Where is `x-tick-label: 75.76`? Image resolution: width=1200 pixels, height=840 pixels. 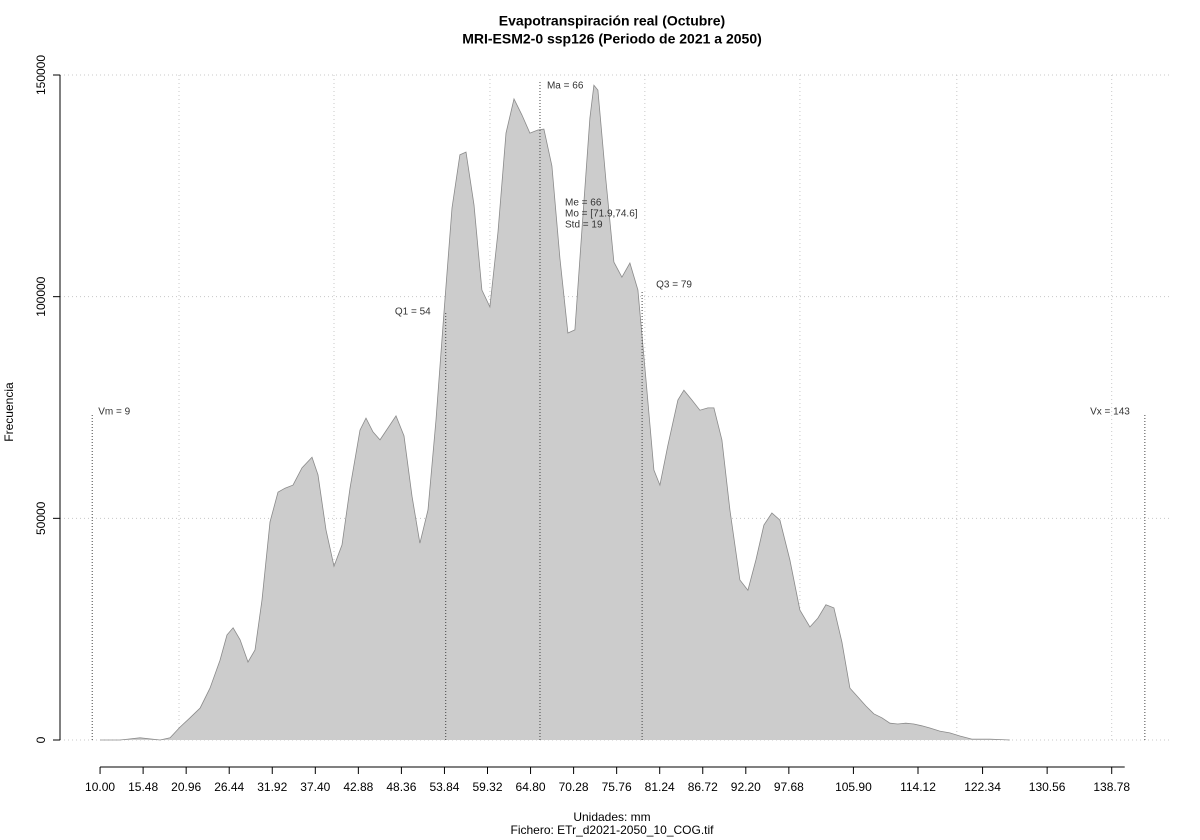 x-tick-label: 75.76 is located at coordinates (617, 787).